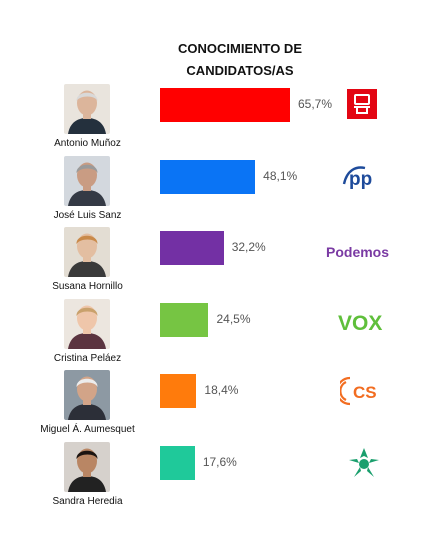 The image size is (430, 535). I want to click on candidate-name: Antonio Muñoz, so click(87, 143).